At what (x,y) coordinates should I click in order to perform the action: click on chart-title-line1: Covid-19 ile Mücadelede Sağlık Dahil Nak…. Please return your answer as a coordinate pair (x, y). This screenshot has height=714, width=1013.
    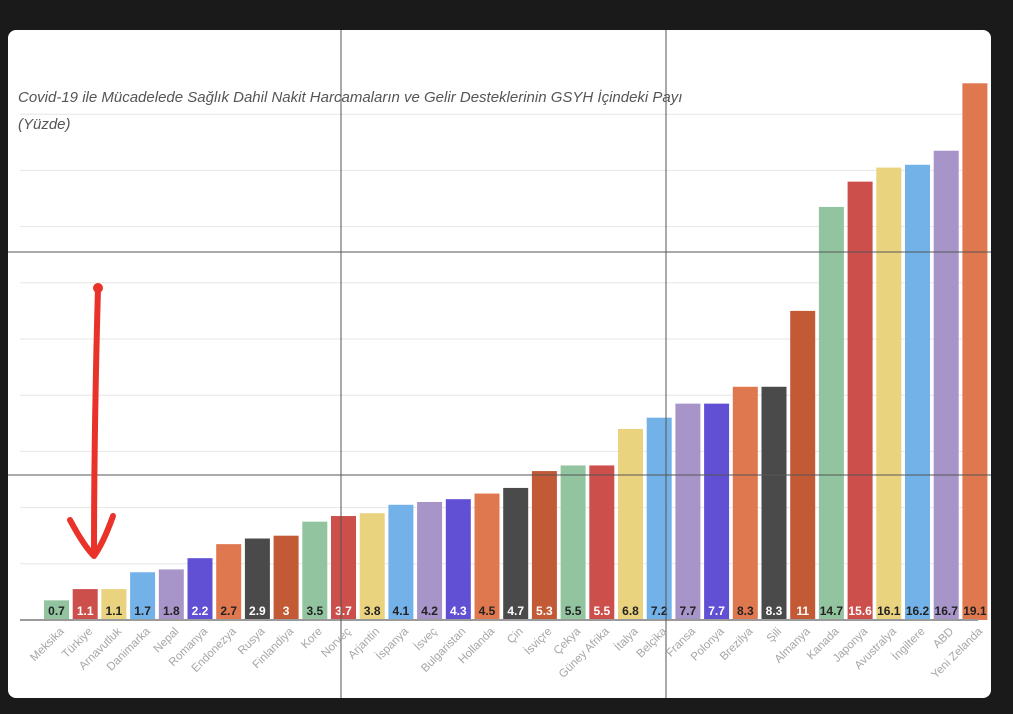
    Looking at the image, I should click on (350, 97).